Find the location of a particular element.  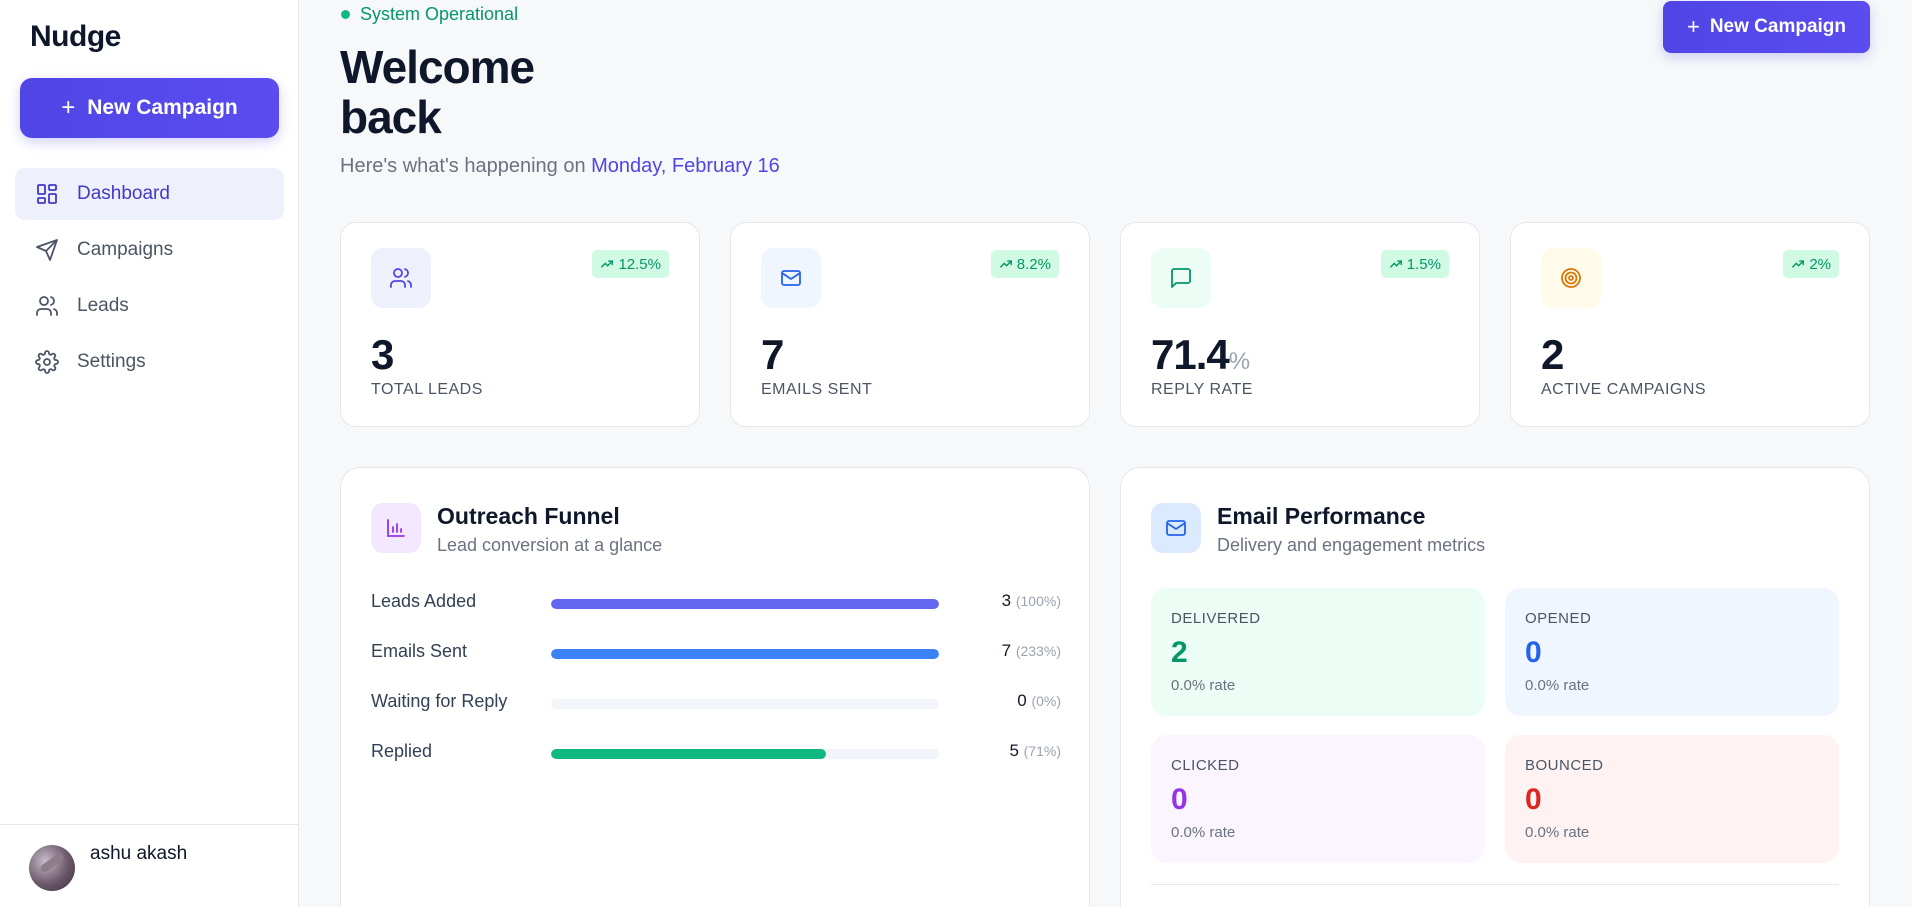

sidebar-item-label: Leads is located at coordinates (103, 305).